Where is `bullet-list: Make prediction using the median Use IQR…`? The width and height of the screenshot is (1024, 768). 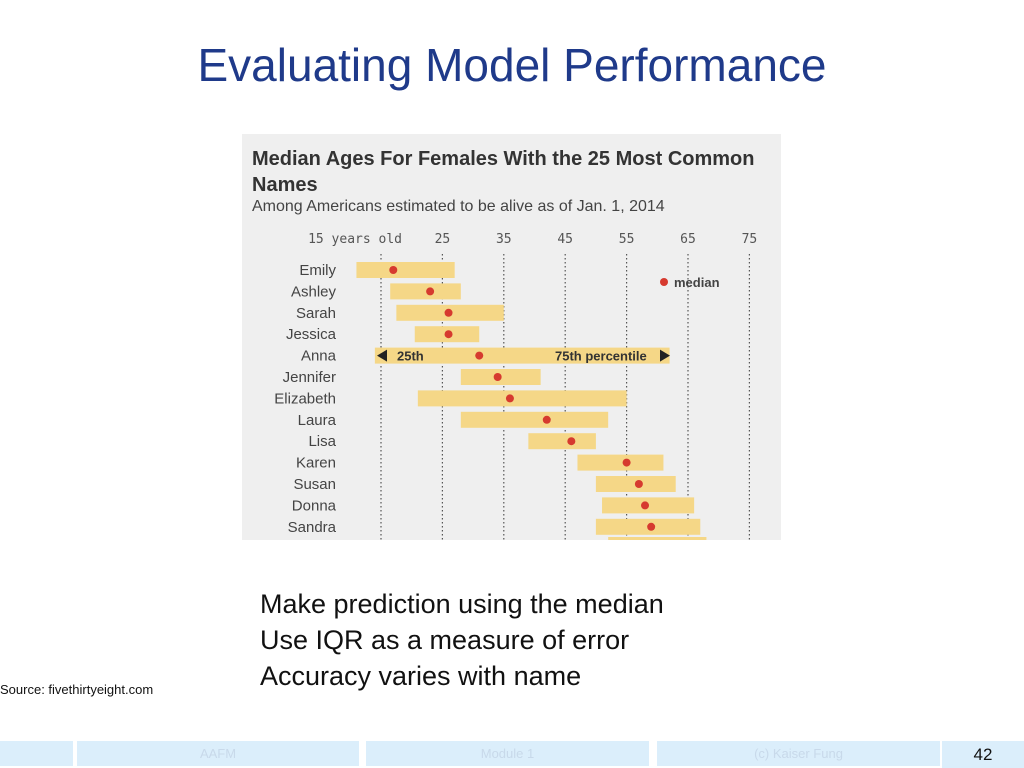 bullet-list: Make prediction using the median Use IQR… is located at coordinates (462, 640).